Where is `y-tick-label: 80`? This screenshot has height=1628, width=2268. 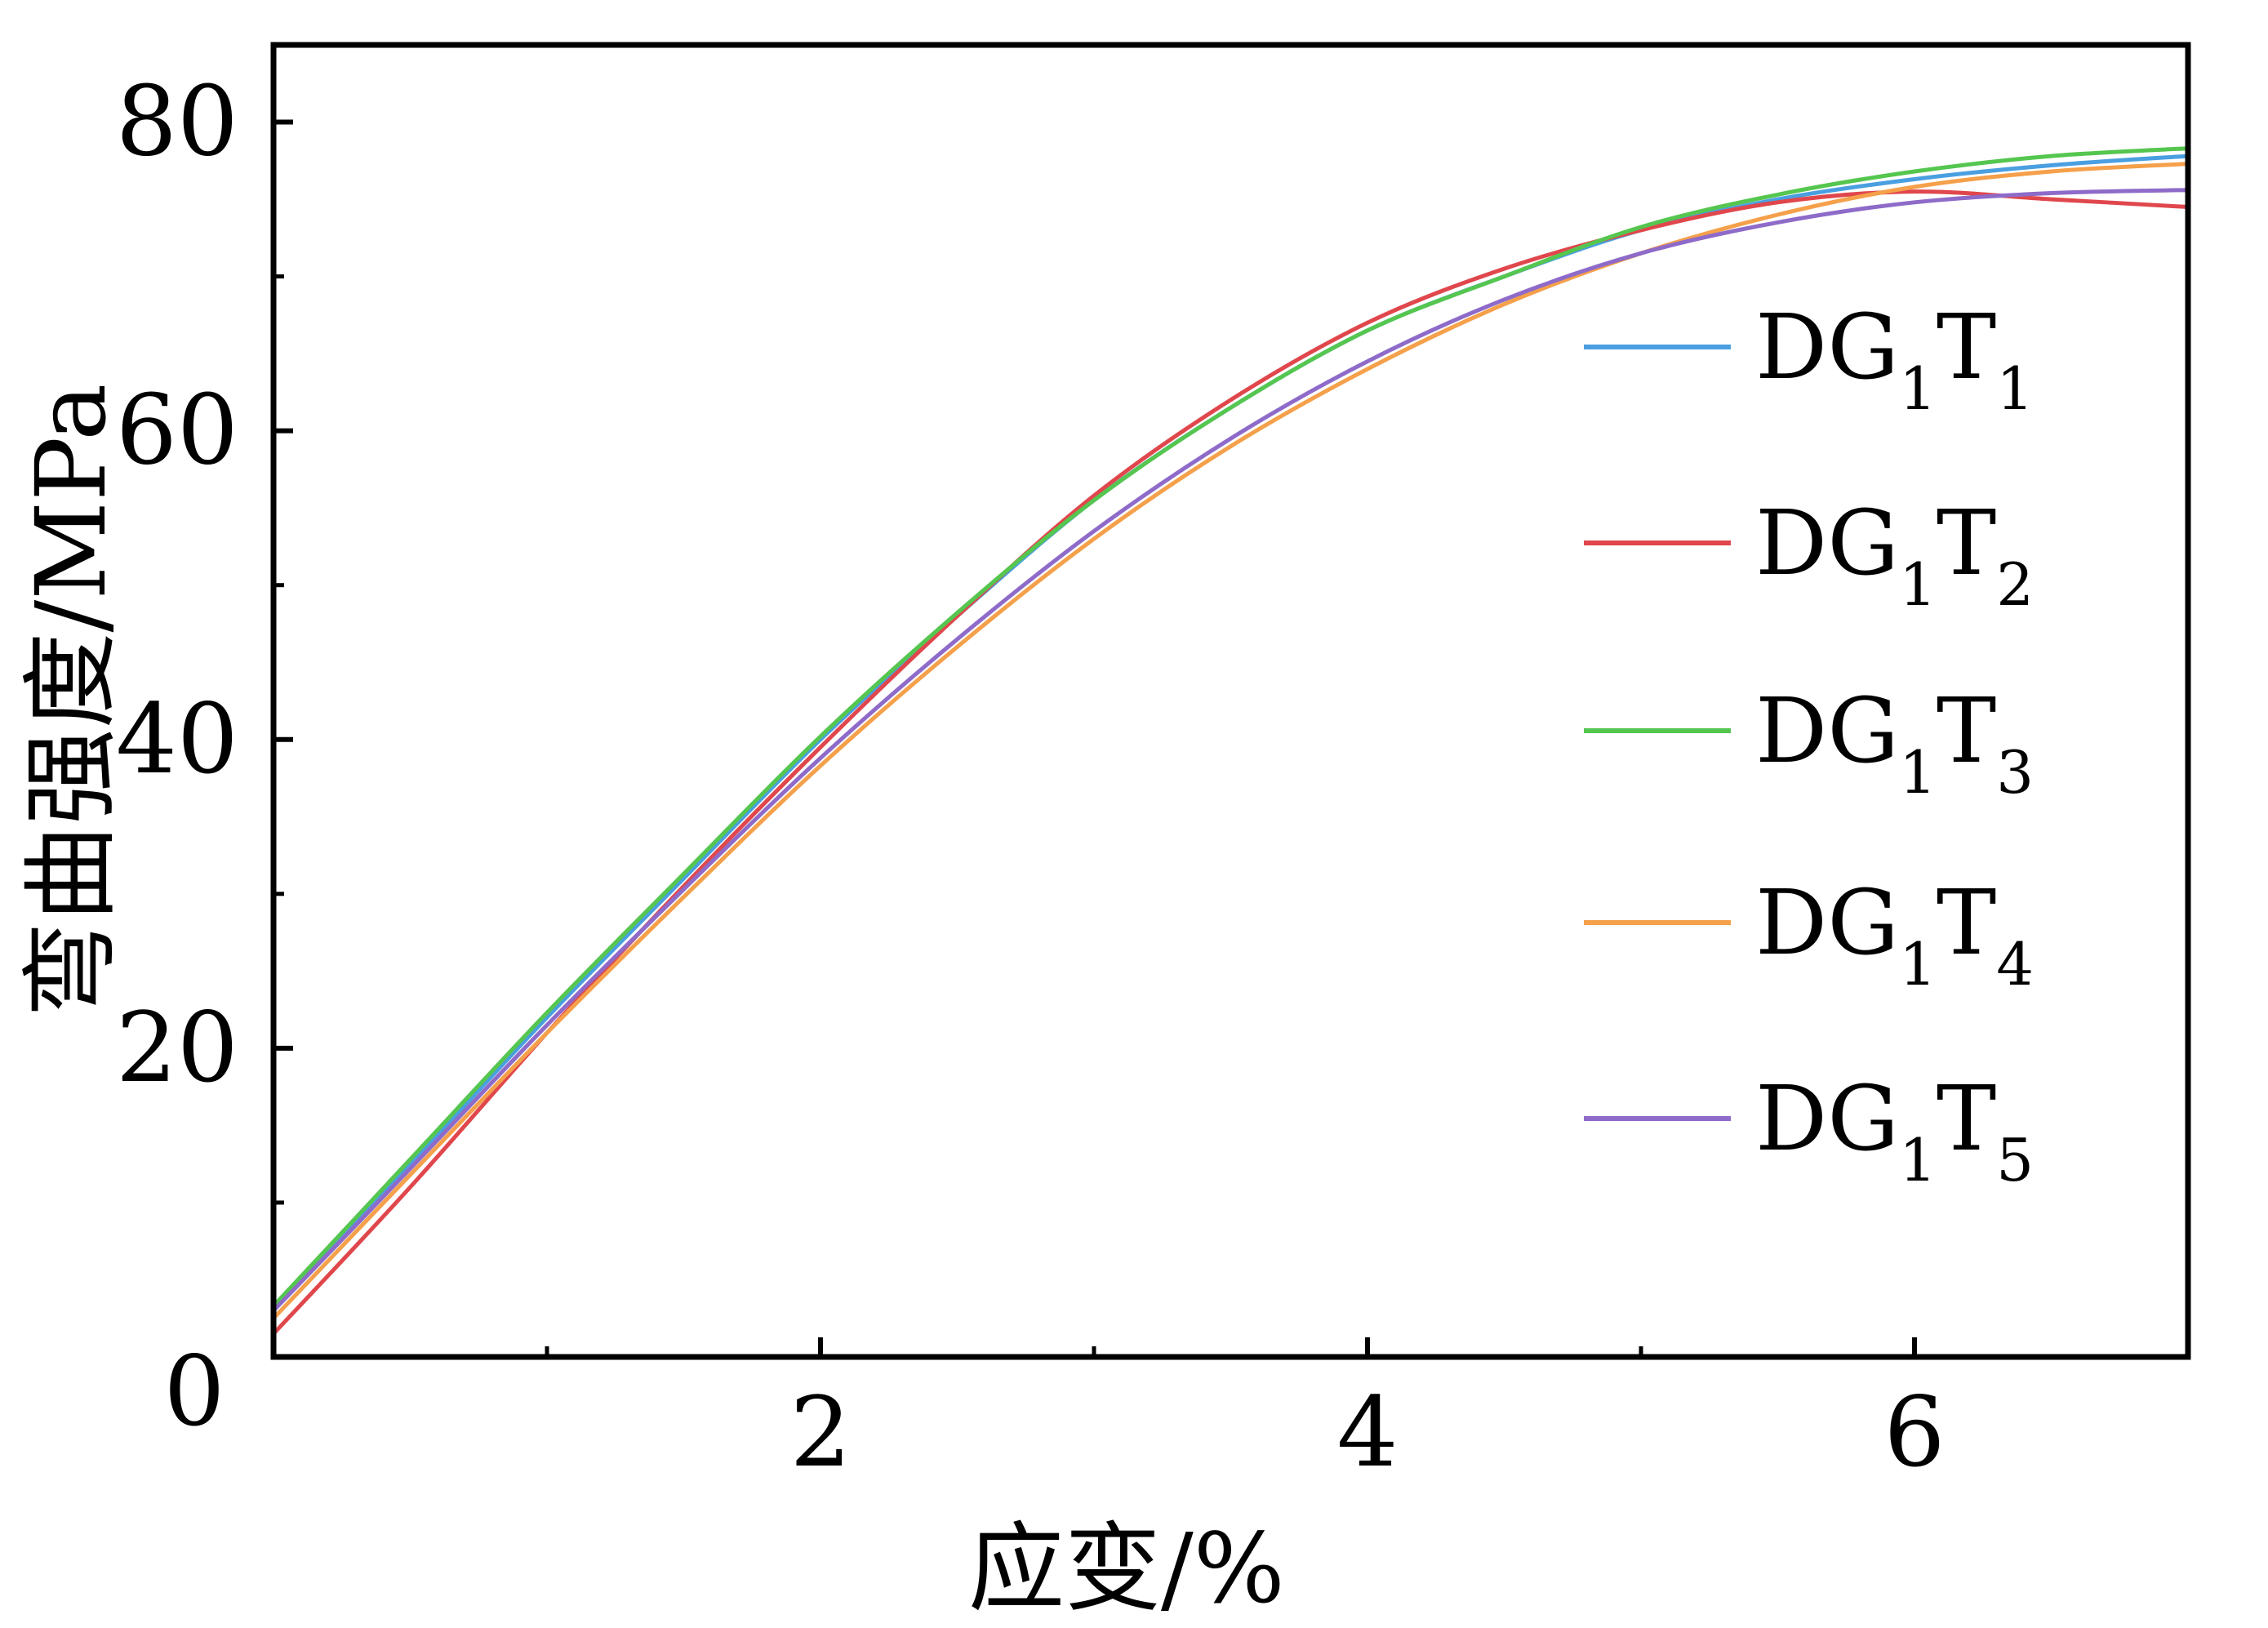 y-tick-label: 80 is located at coordinates (177, 121).